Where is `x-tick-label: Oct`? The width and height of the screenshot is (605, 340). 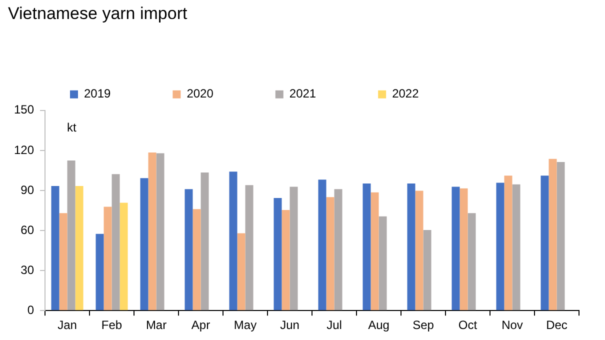
x-tick-label: Oct is located at coordinates (468, 325).